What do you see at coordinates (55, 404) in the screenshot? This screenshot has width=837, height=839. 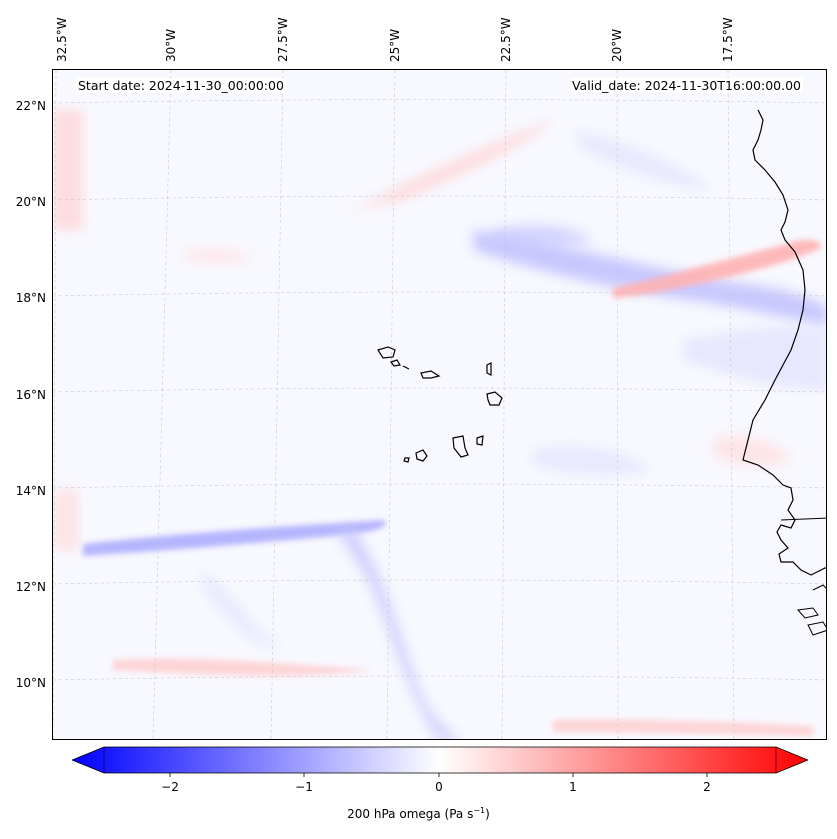 I see `meridian-32-5w` at bounding box center [55, 404].